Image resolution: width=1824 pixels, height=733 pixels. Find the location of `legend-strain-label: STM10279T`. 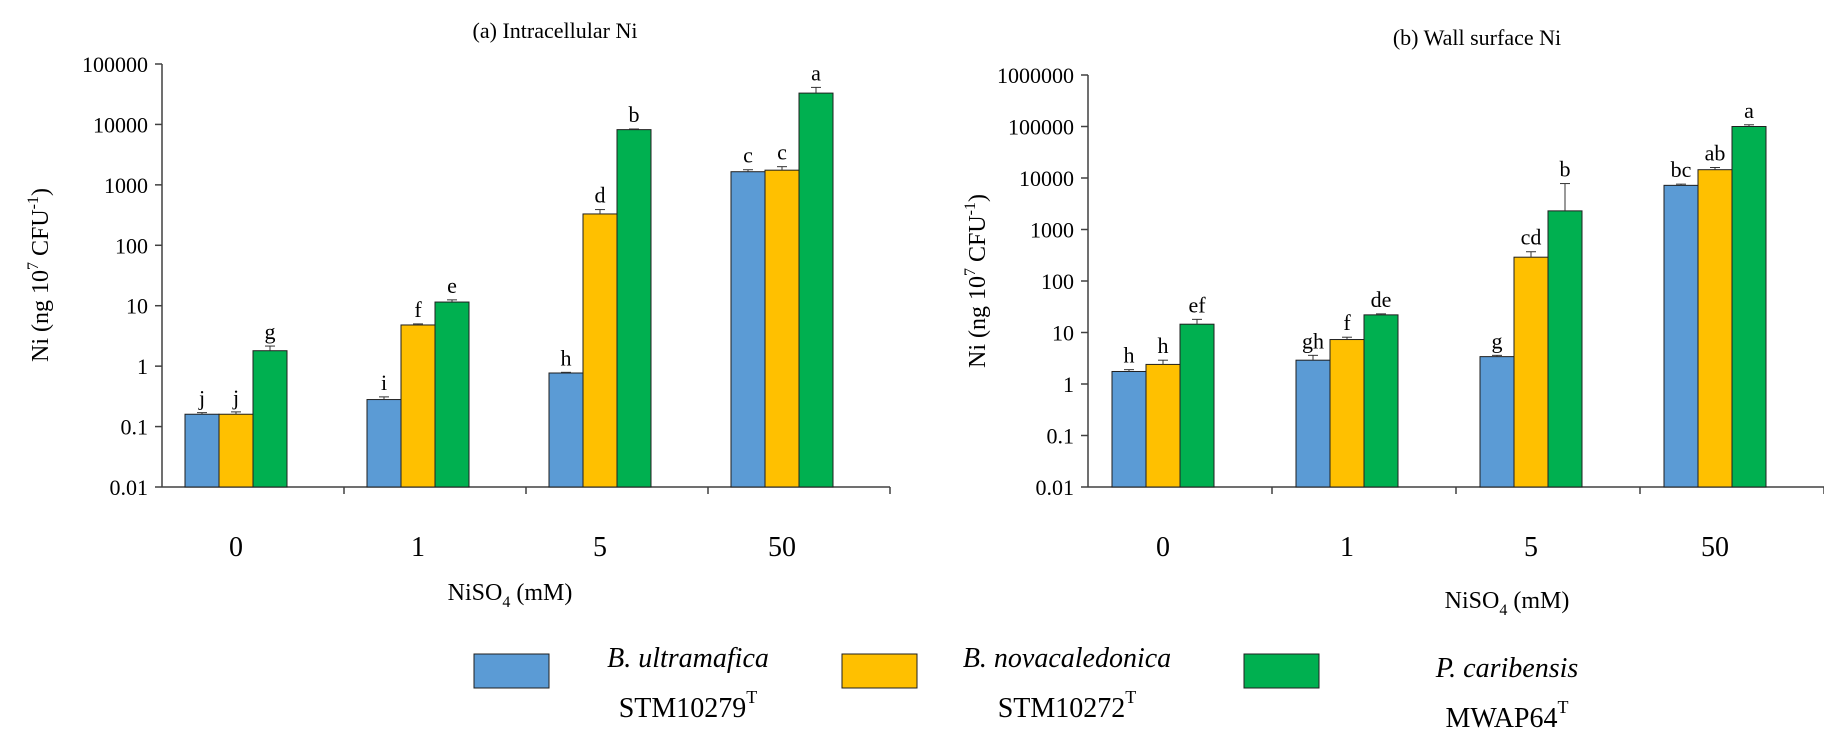

legend-strain-label: STM10279T is located at coordinates (688, 705).